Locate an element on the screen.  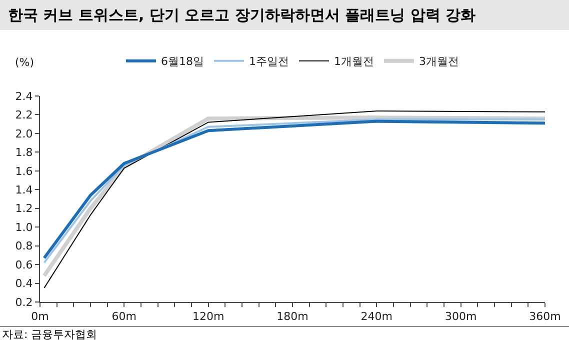
x-tick-label: 60m is located at coordinates (124, 317).